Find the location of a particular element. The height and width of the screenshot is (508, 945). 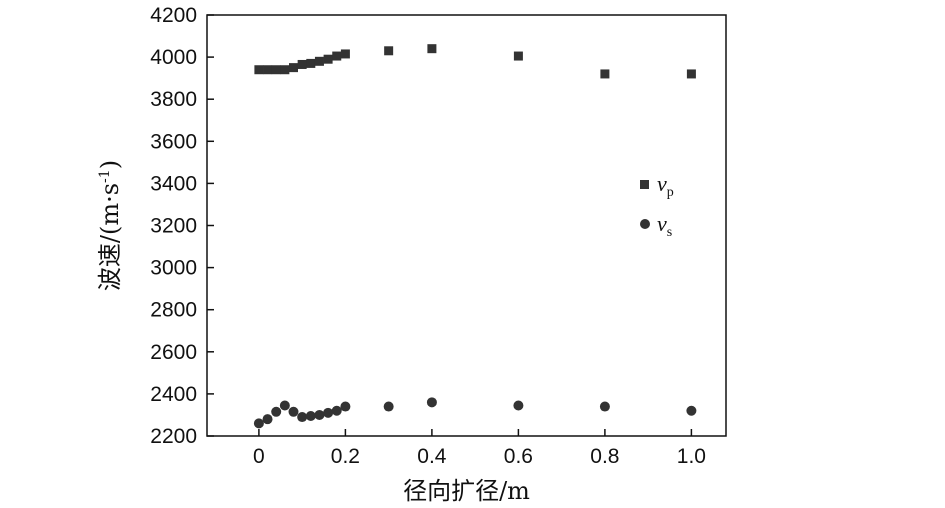

x-tick-label: 0.2 is located at coordinates (345, 456).